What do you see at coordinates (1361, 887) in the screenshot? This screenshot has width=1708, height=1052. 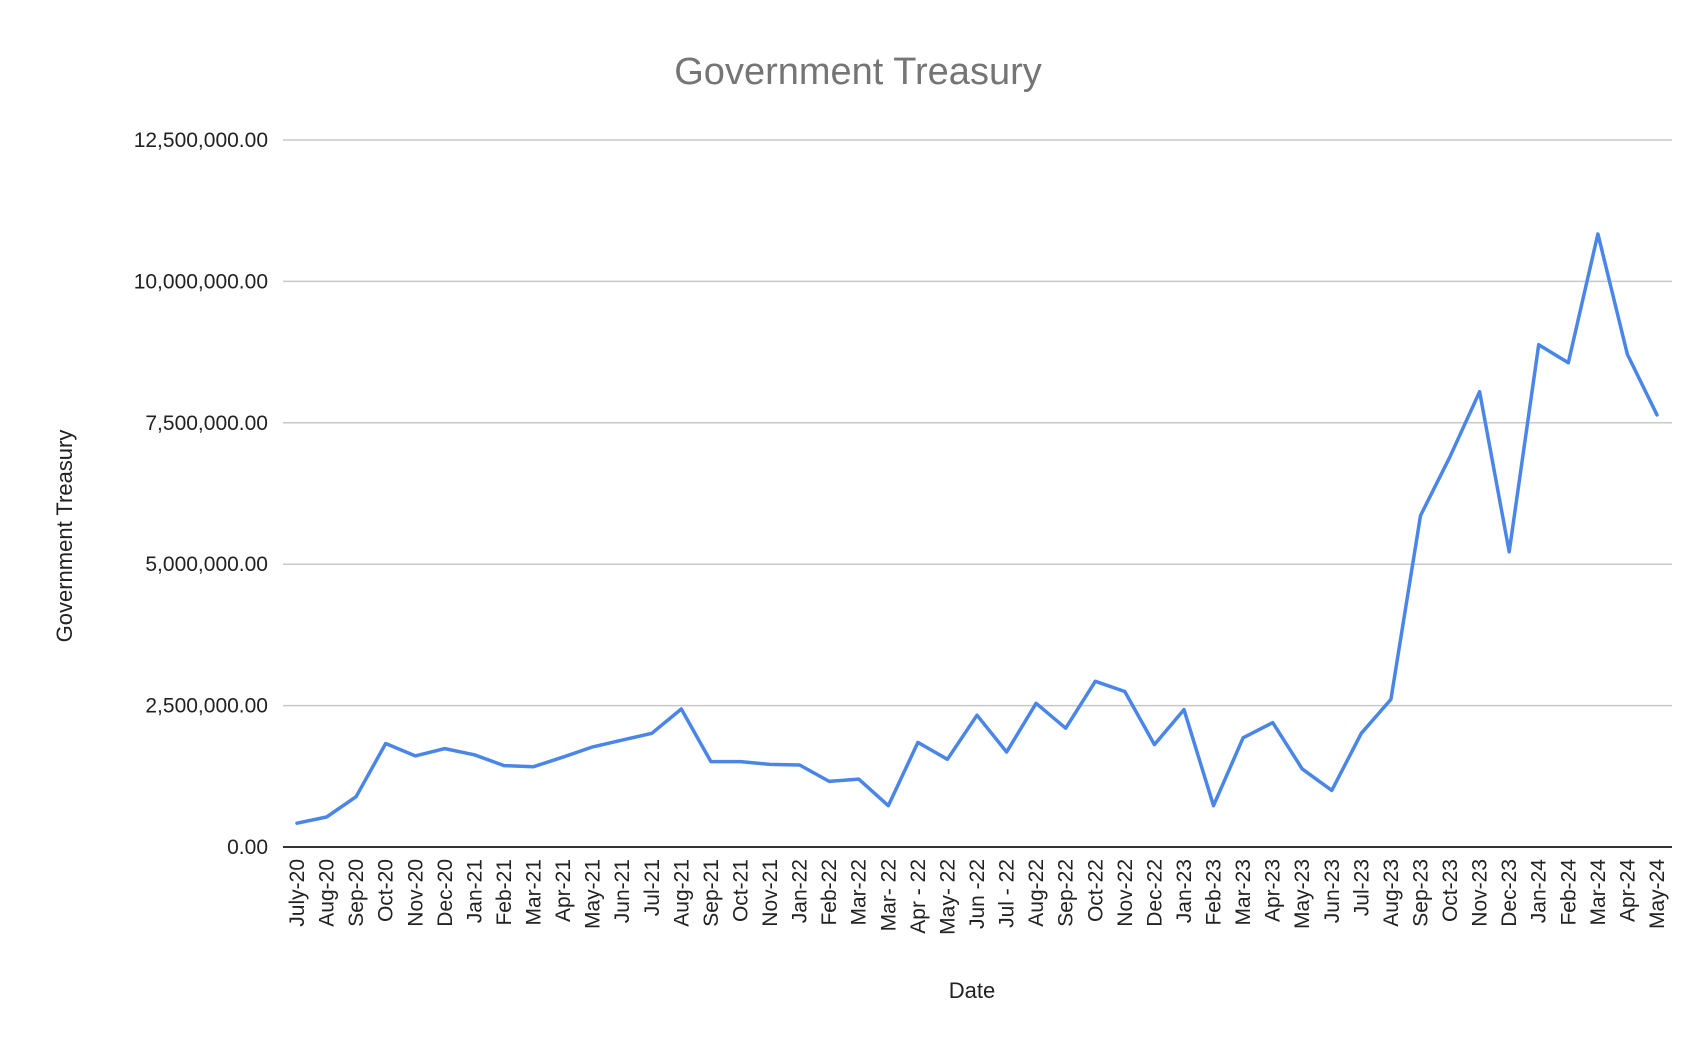 I see `x-tick-label: Jul-23` at bounding box center [1361, 887].